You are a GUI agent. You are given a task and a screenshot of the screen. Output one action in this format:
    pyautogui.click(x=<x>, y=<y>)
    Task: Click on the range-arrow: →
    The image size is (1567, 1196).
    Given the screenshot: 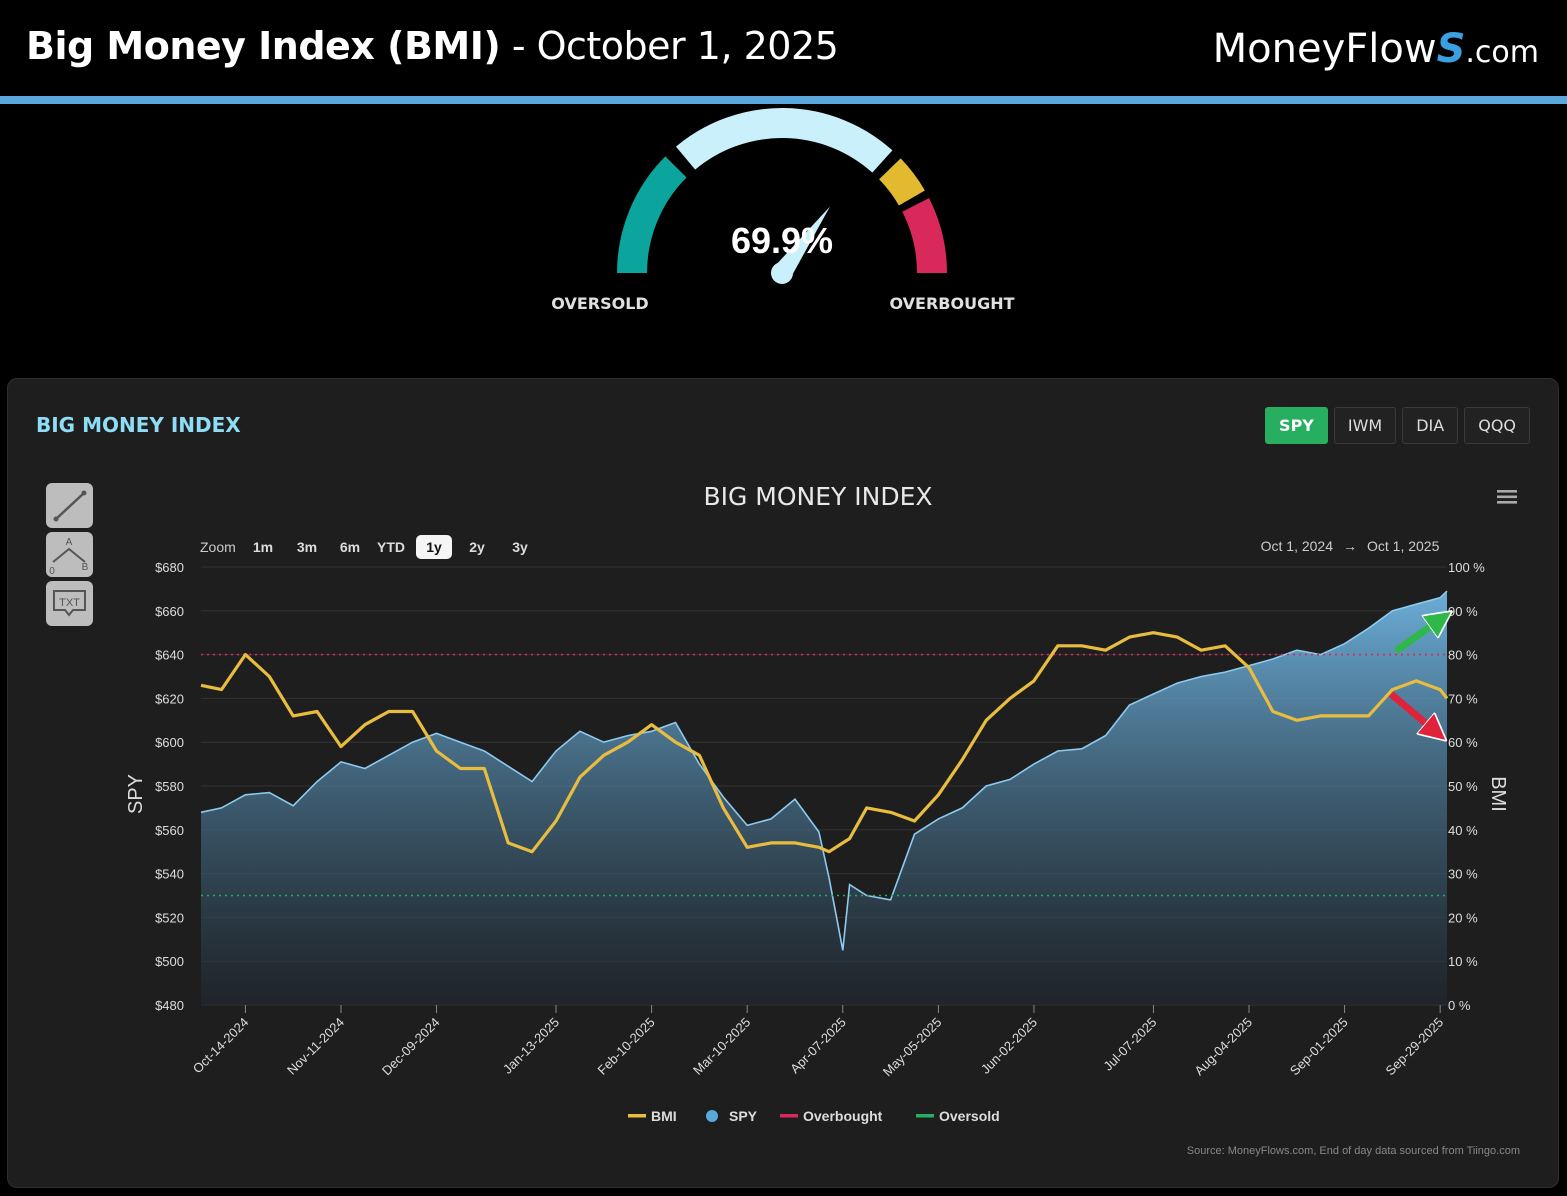 What is the action you would take?
    pyautogui.click(x=1350, y=546)
    